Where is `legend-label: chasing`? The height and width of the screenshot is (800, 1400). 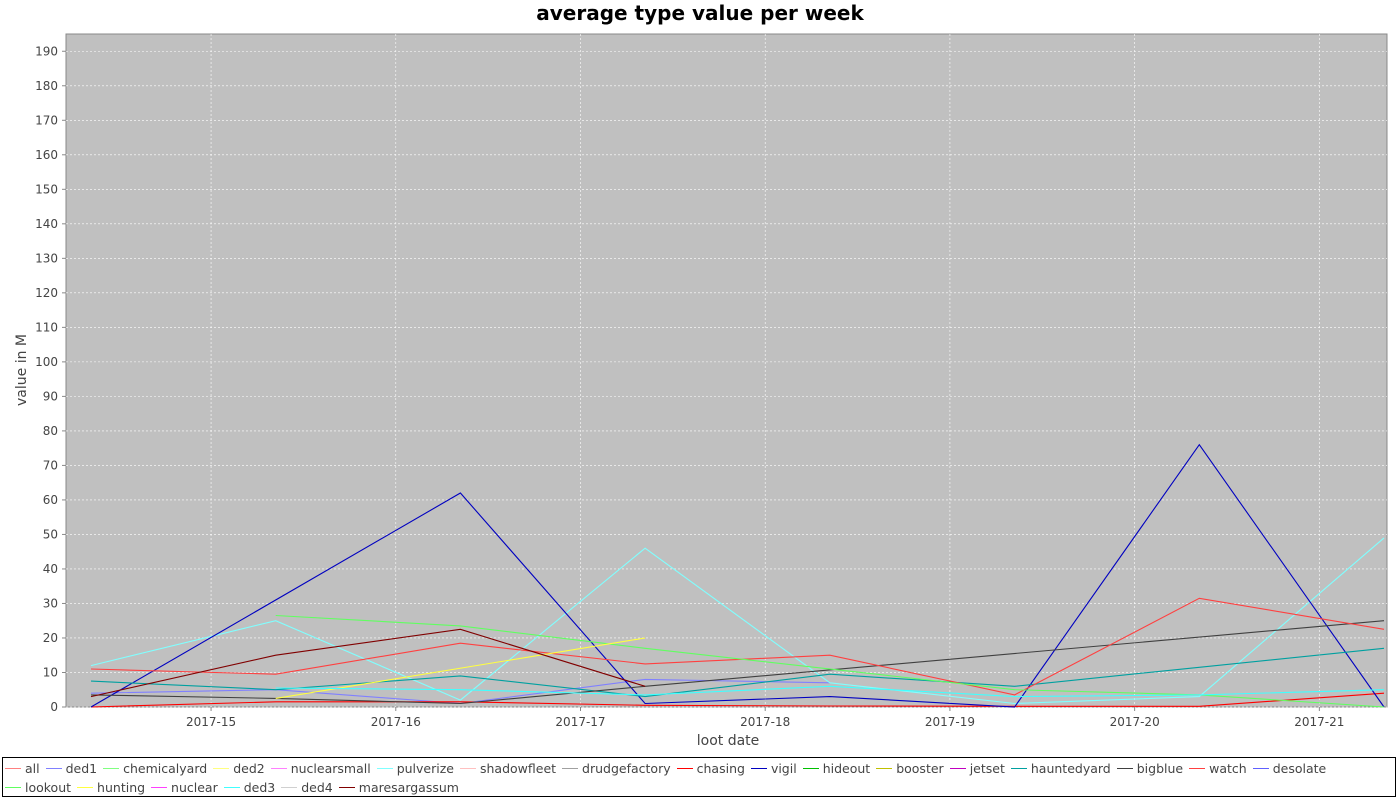 legend-label: chasing is located at coordinates (720, 768).